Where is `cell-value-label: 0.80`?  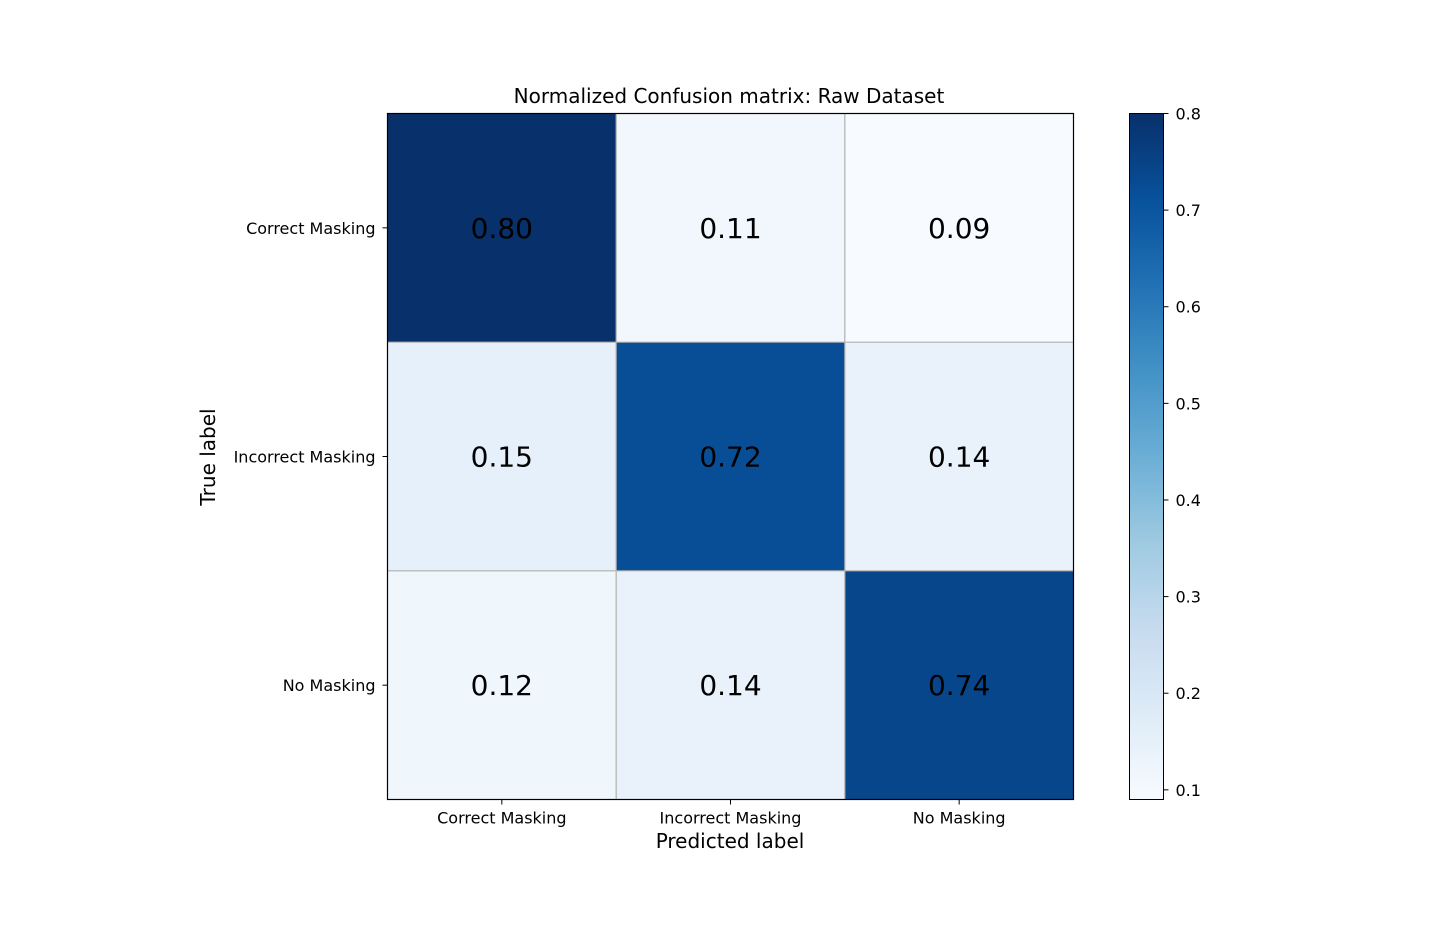
cell-value-label: 0.80 is located at coordinates (502, 228).